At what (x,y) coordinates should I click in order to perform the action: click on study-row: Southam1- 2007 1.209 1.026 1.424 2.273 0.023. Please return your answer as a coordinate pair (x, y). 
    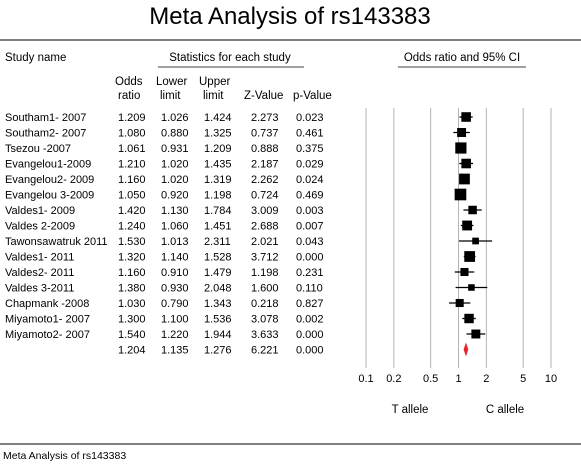
    Looking at the image, I should click on (239, 118).